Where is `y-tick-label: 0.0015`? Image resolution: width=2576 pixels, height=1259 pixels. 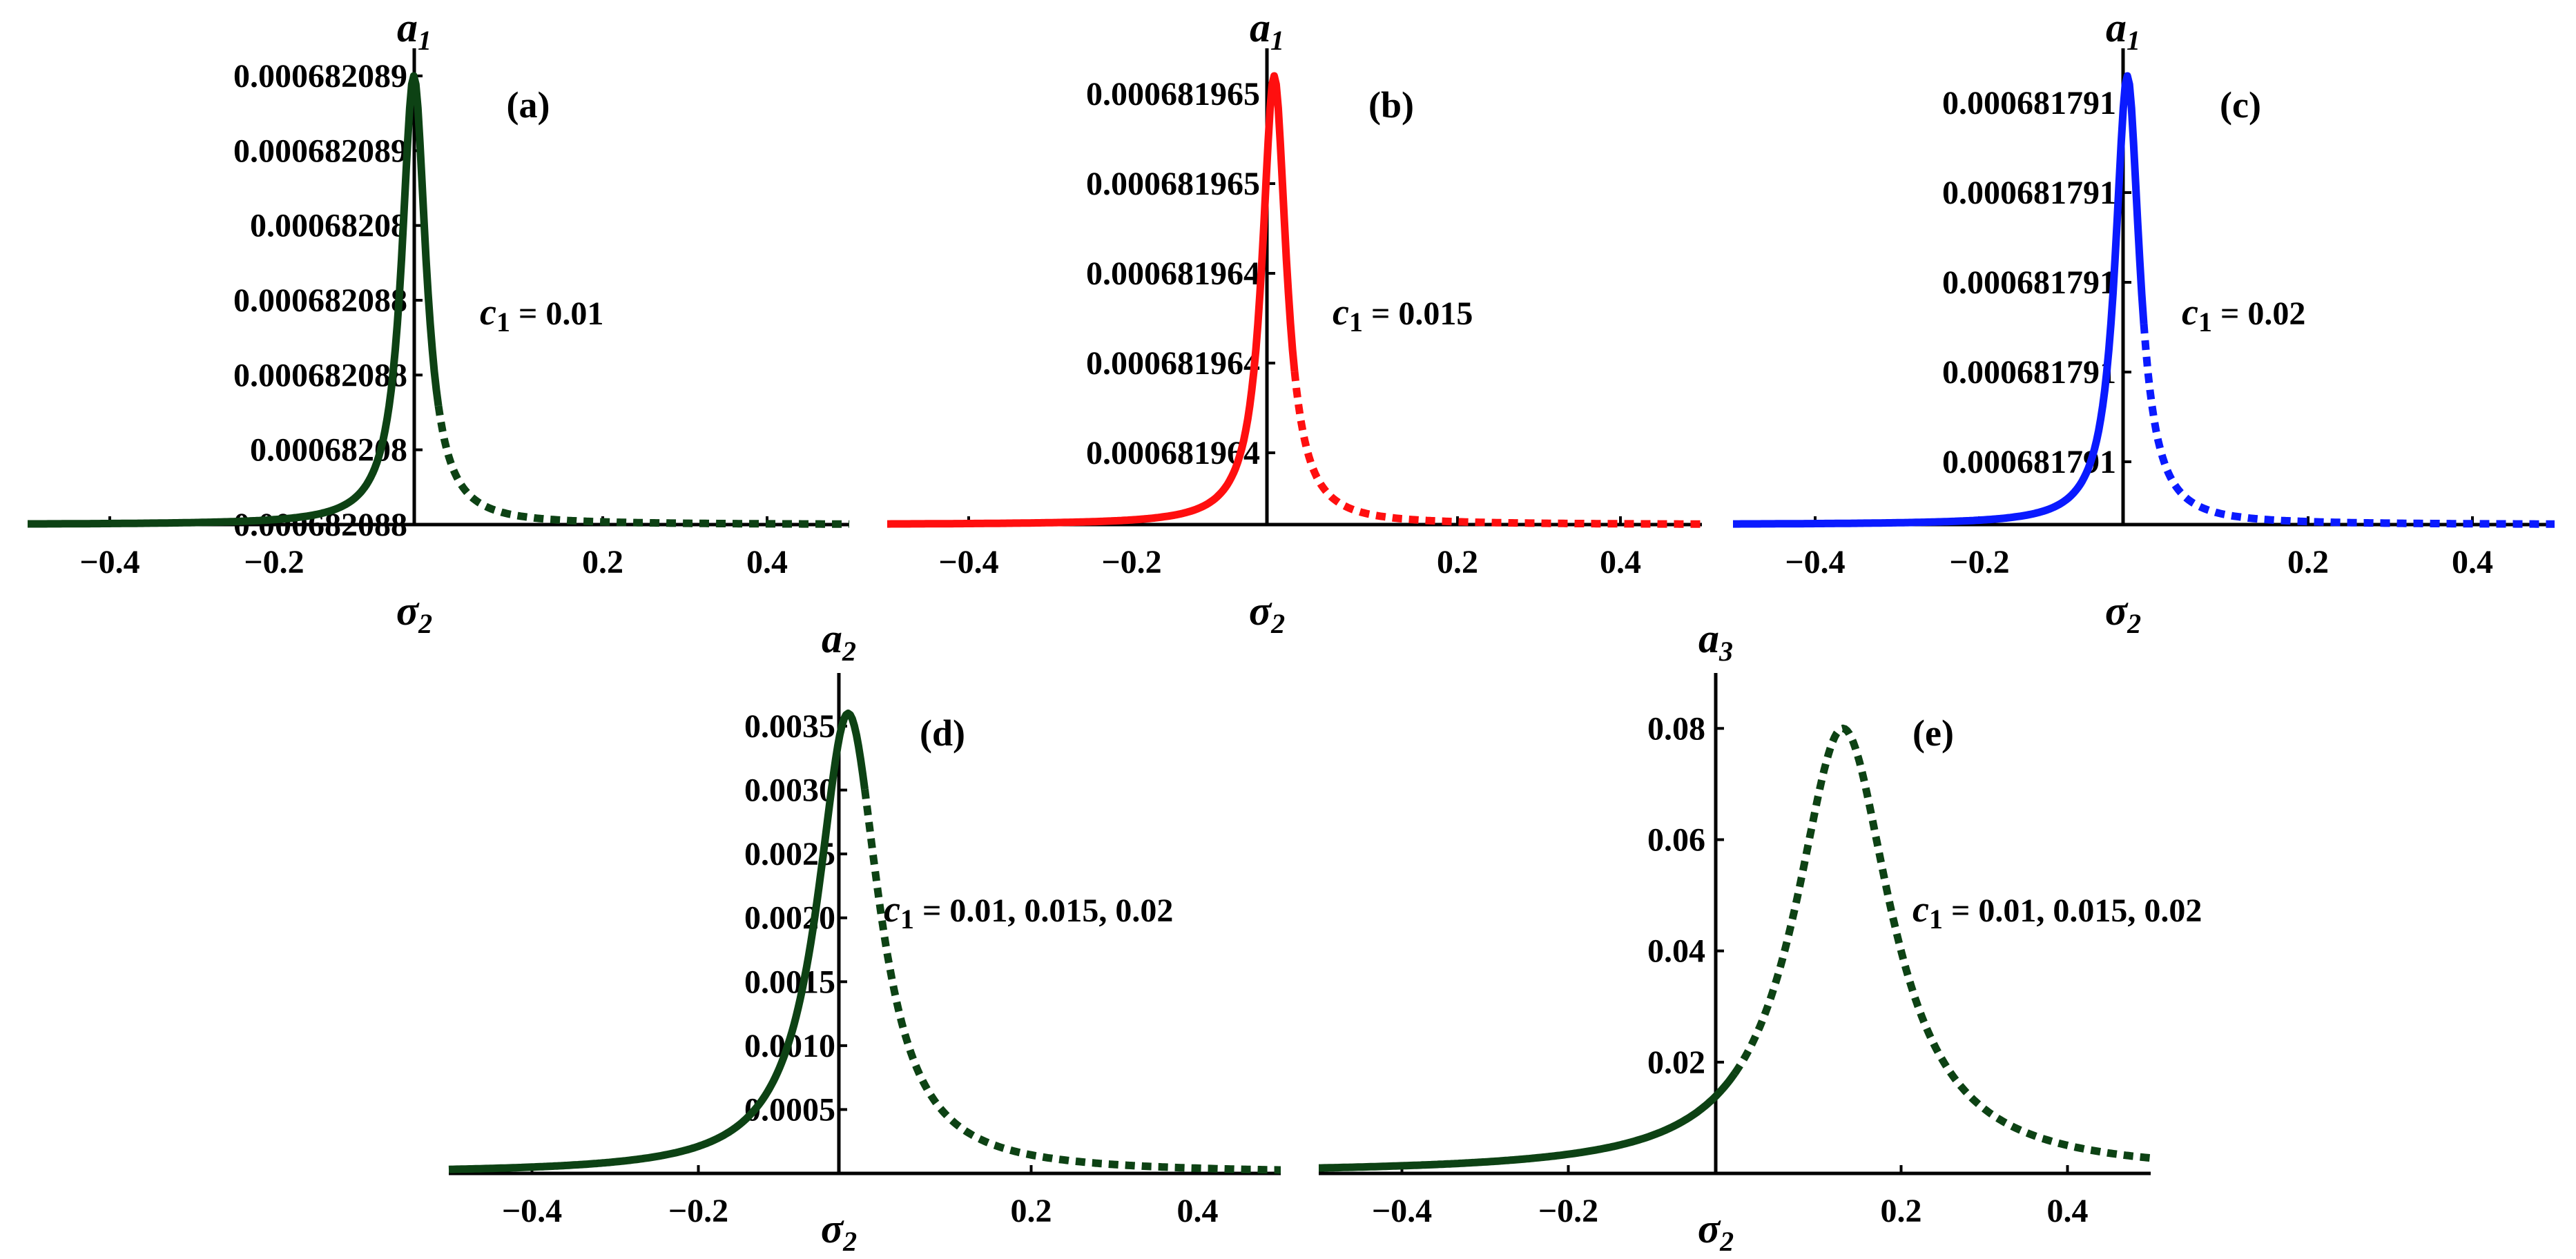
y-tick-label: 0.0015 is located at coordinates (790, 982).